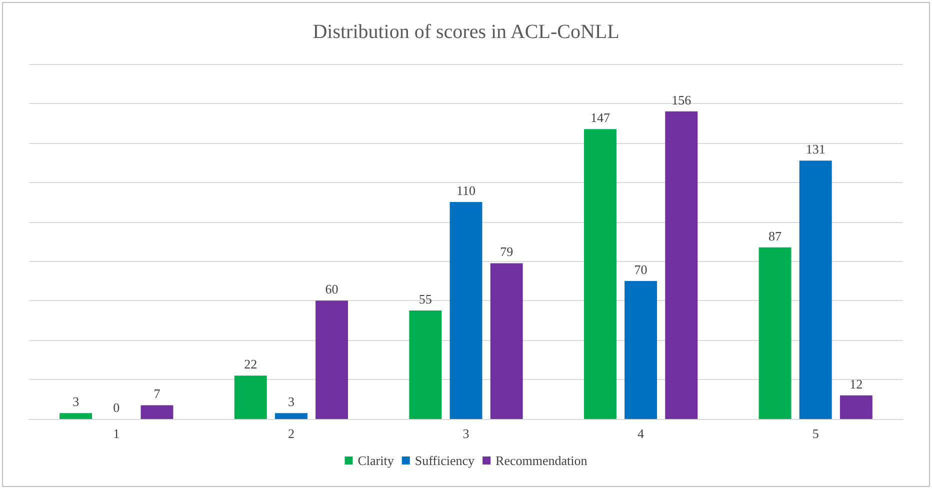 Image resolution: width=932 pixels, height=489 pixels. Describe the element at coordinates (331, 289) in the screenshot. I see `data-label: 60` at that location.